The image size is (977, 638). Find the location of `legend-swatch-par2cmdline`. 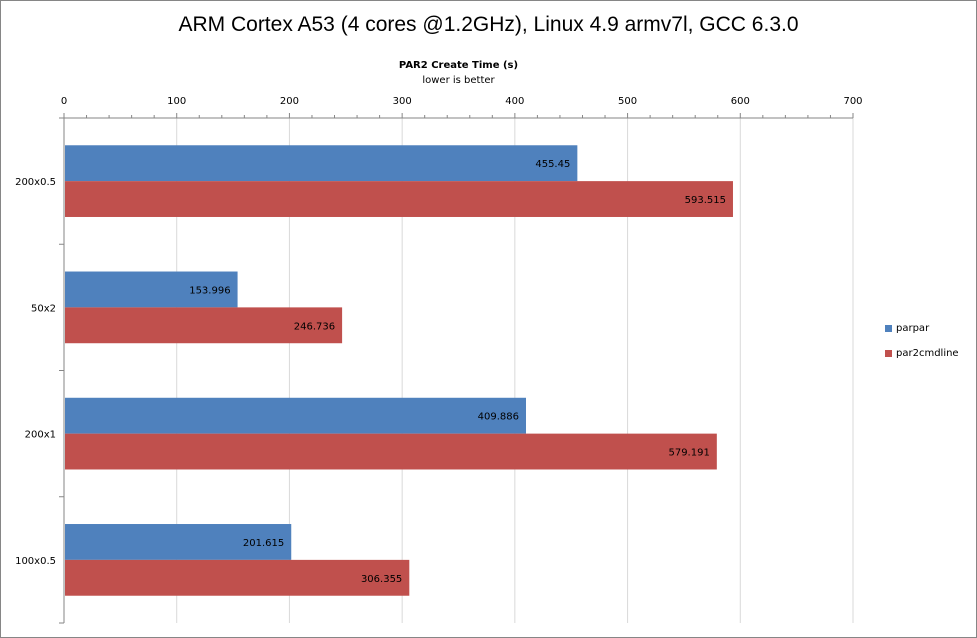

legend-swatch-par2cmdline is located at coordinates (888, 353).